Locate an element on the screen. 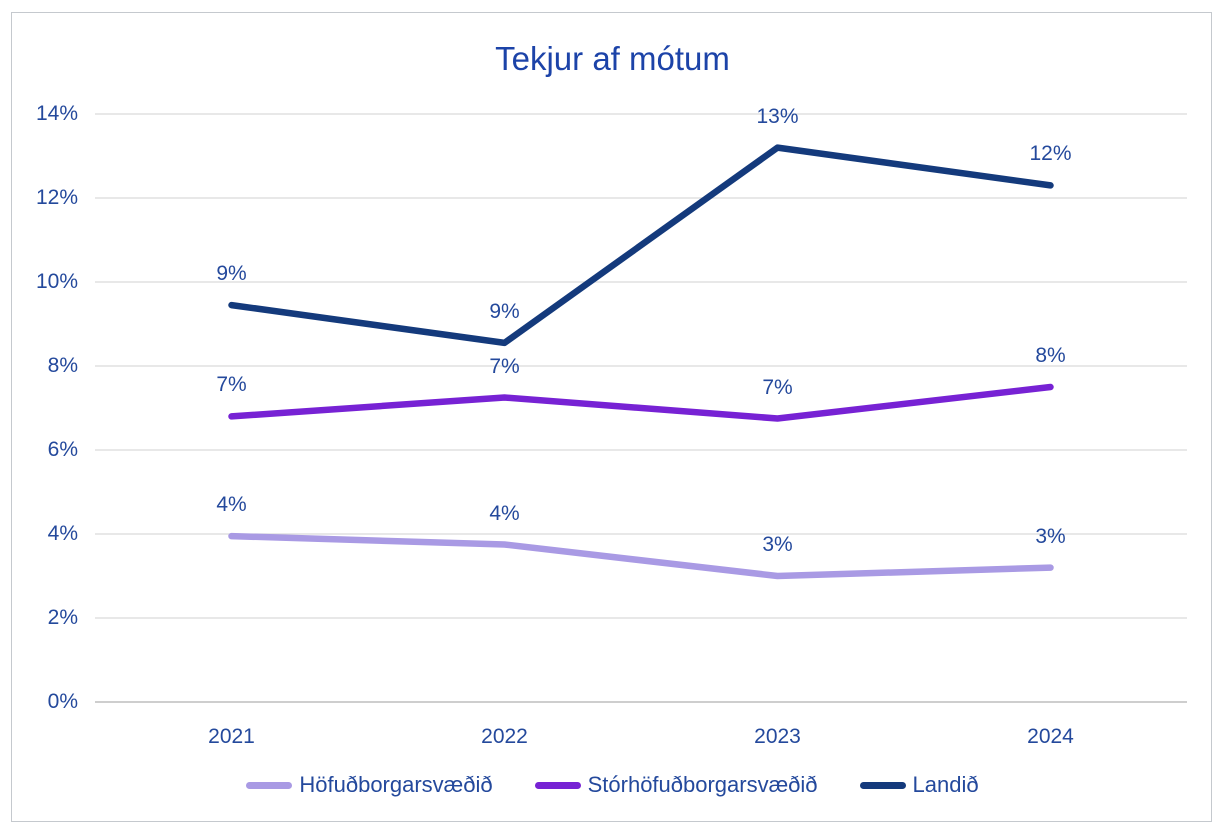  y-axis-tick-label: 14% is located at coordinates (56, 113).